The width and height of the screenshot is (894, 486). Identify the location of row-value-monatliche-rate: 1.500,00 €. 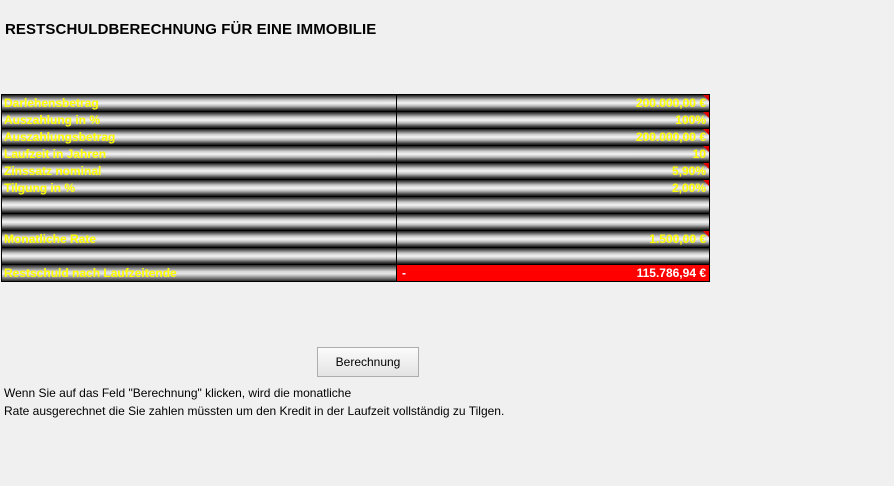
(553, 239).